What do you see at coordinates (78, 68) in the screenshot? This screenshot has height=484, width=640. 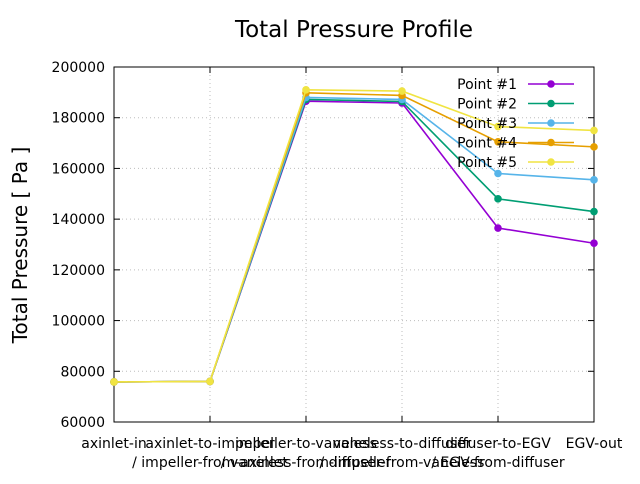 I see `y-tick-label: 200000` at bounding box center [78, 68].